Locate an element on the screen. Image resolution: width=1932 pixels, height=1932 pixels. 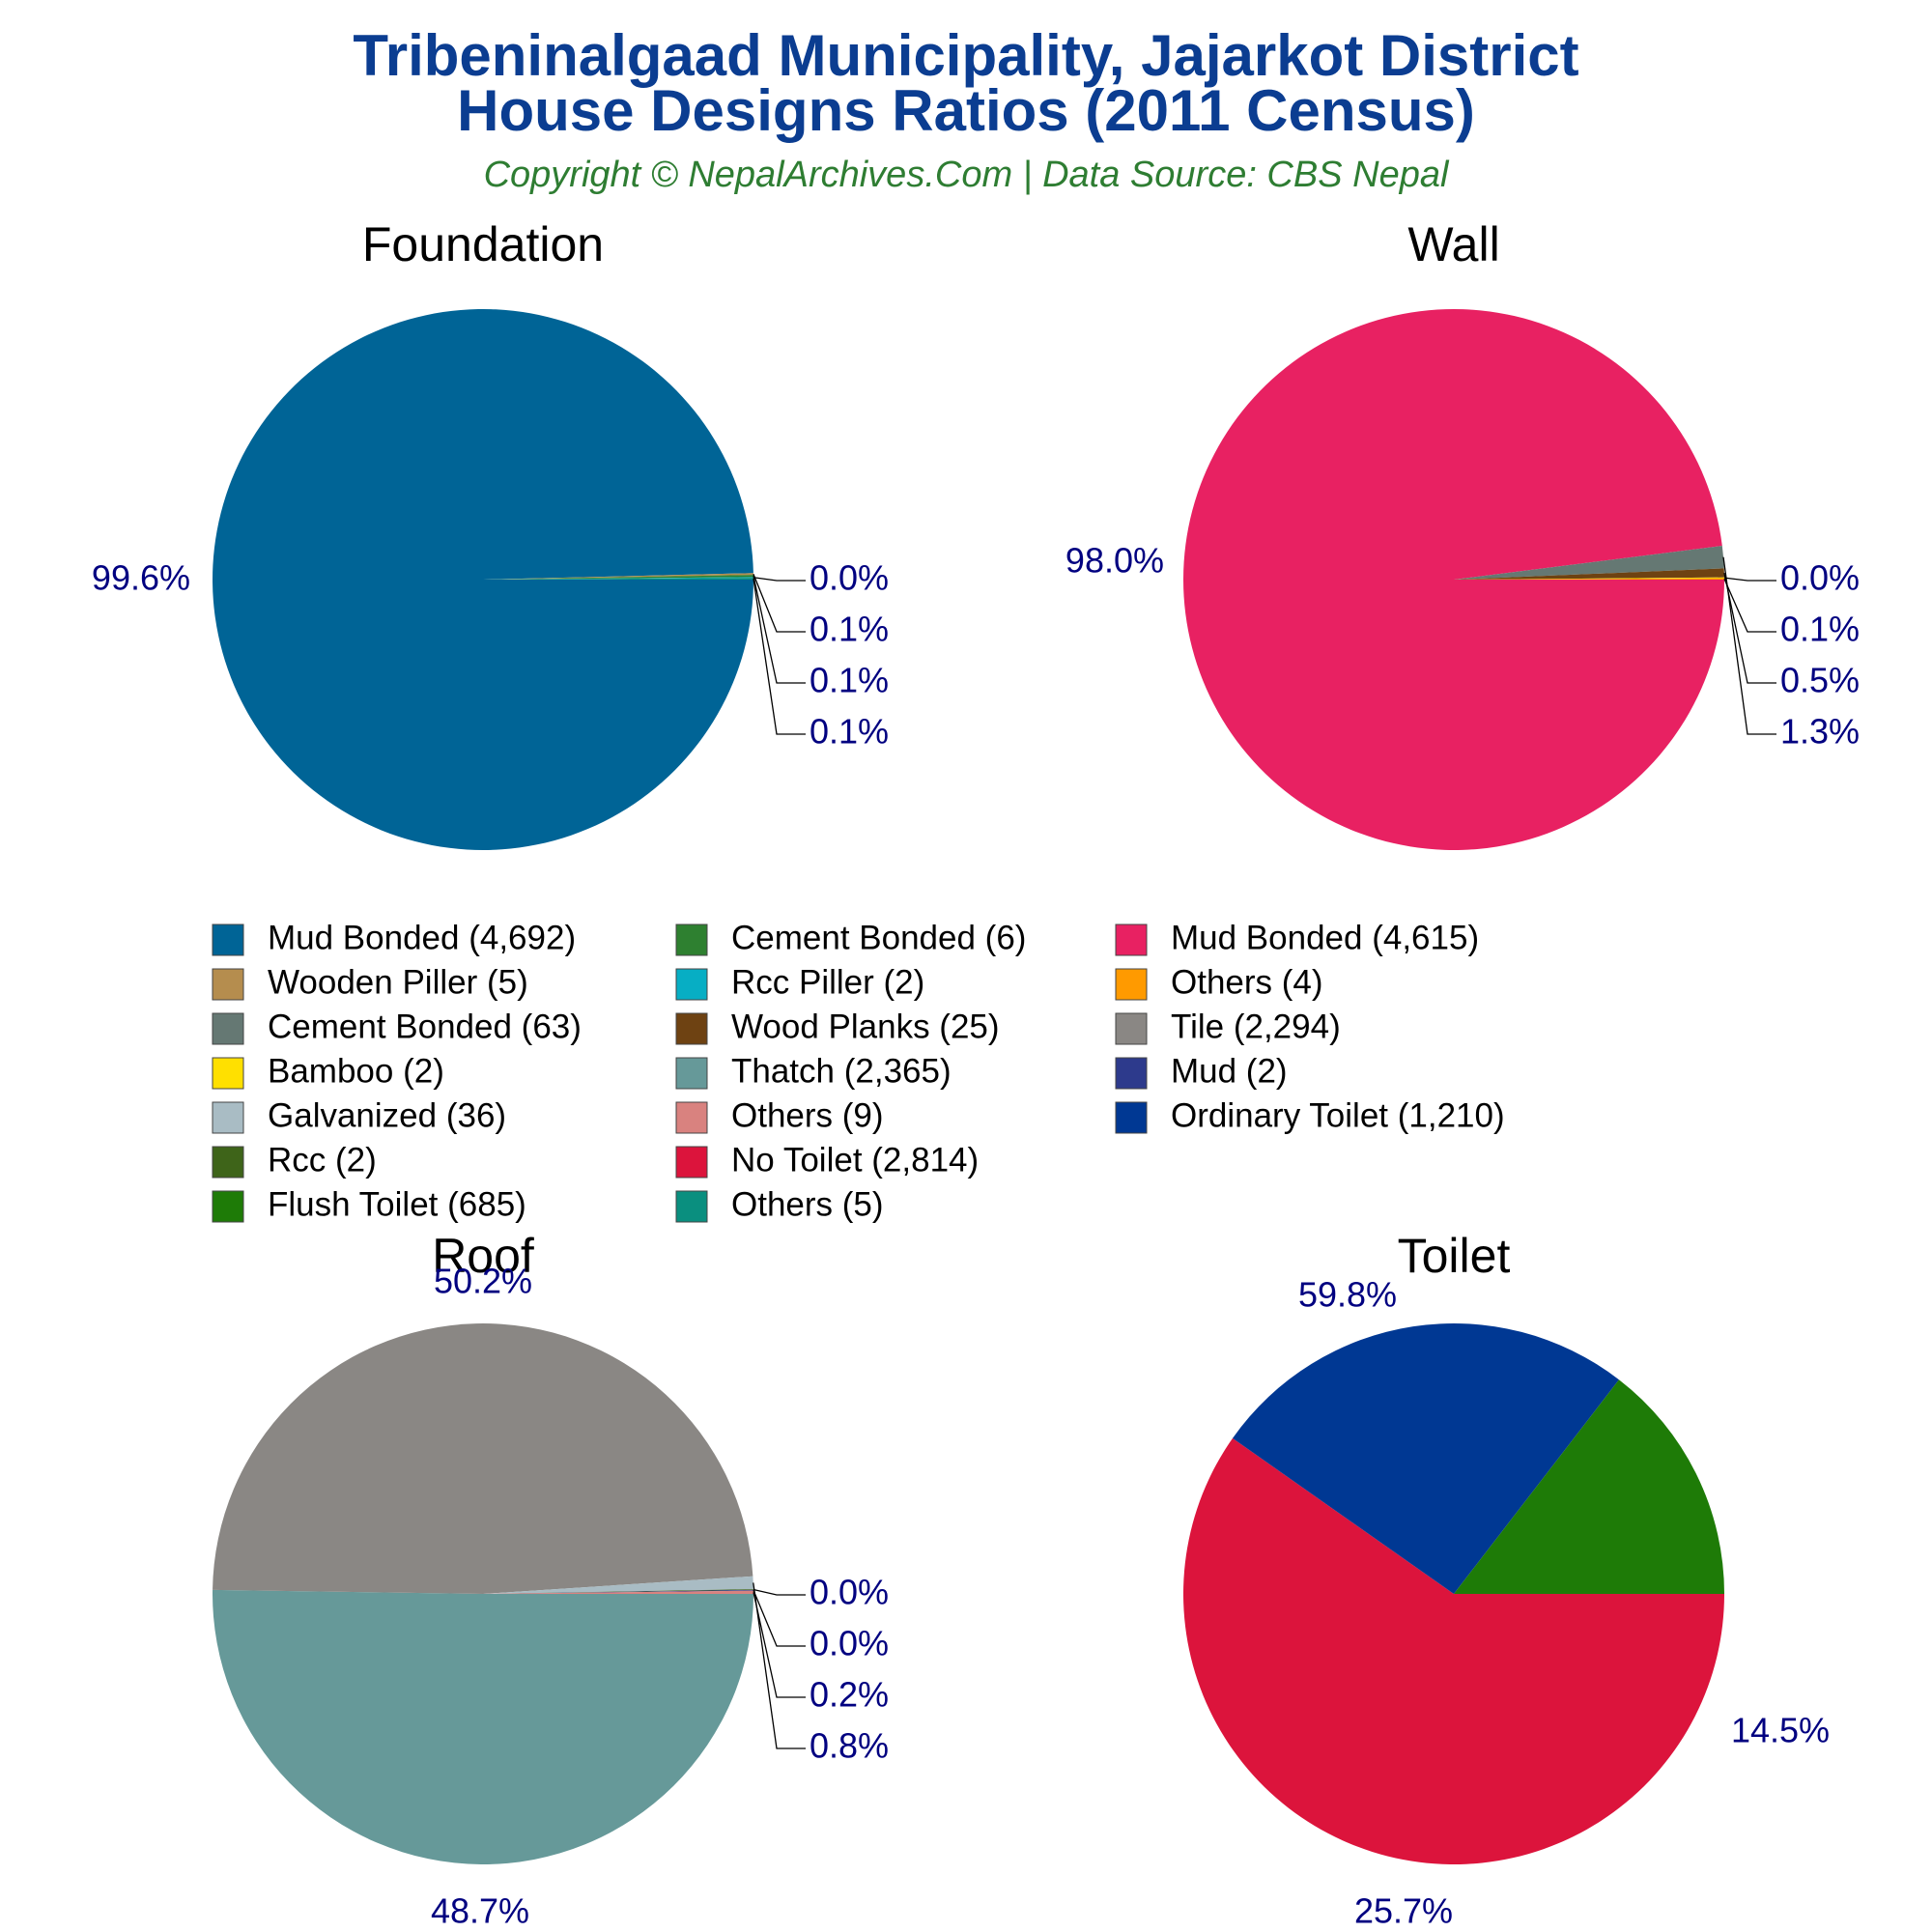
wall-slice-mud-bonded is located at coordinates (1453, 580).